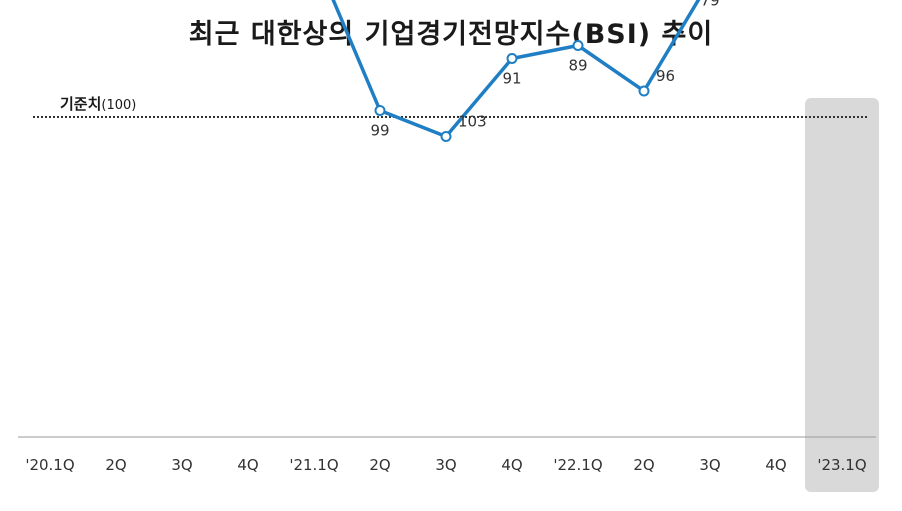  I want to click on data-label: 99, so click(379, 131).